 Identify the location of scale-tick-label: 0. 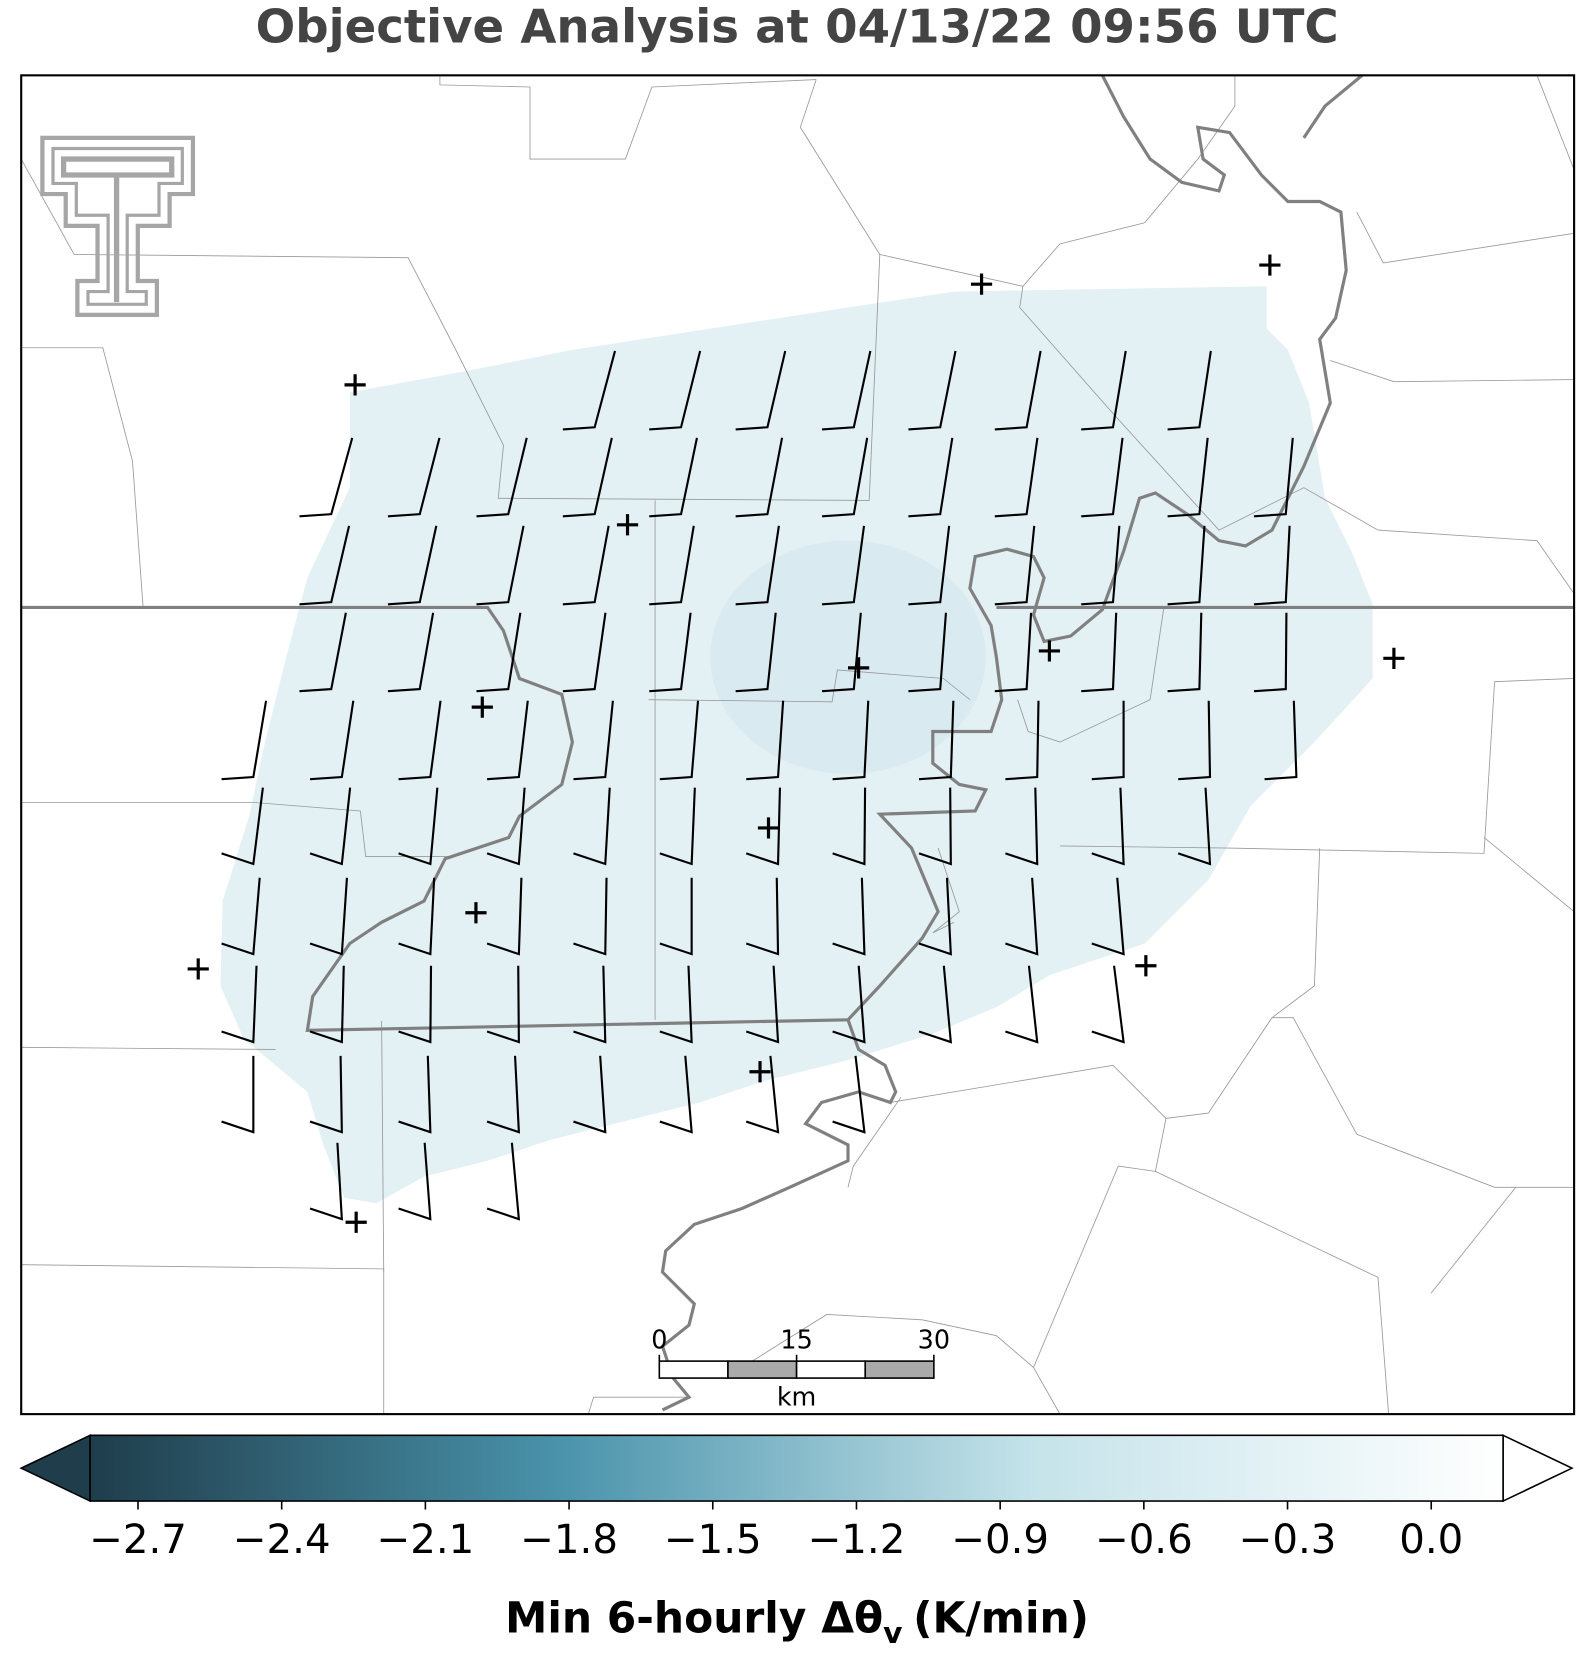
(659, 1339).